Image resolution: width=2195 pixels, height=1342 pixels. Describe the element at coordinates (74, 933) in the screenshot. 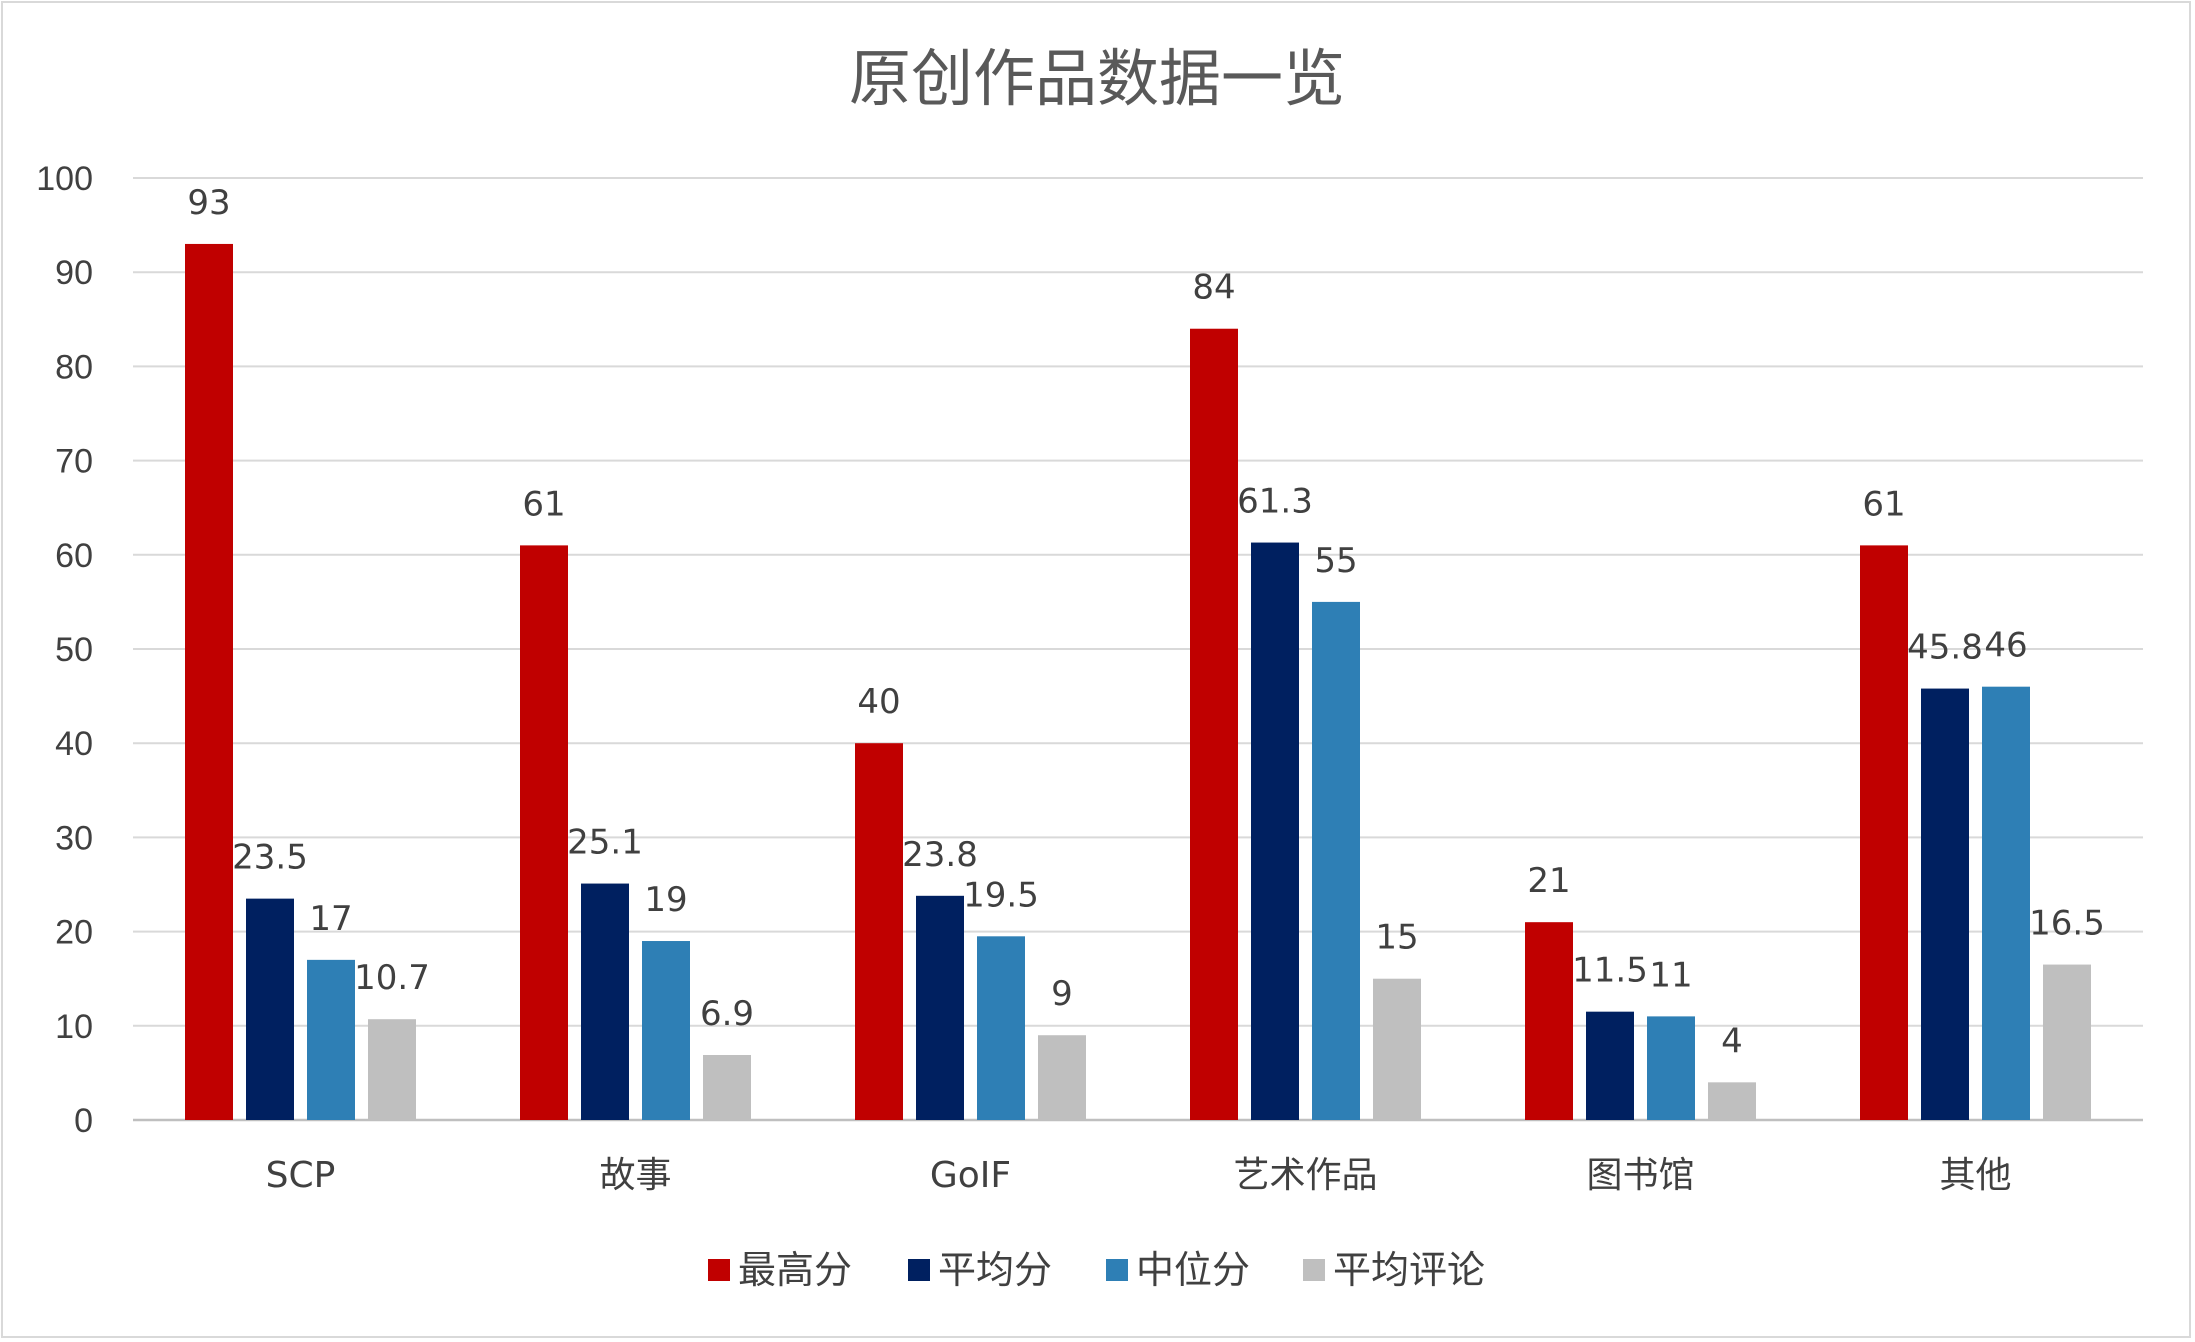

I see `y-tick-label: 20` at that location.